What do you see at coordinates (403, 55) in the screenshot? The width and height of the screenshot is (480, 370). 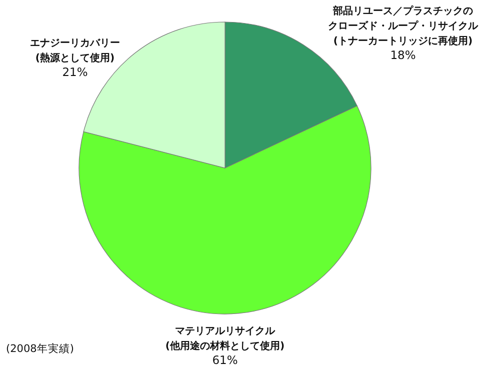 I see `data-label: 18%` at bounding box center [403, 55].